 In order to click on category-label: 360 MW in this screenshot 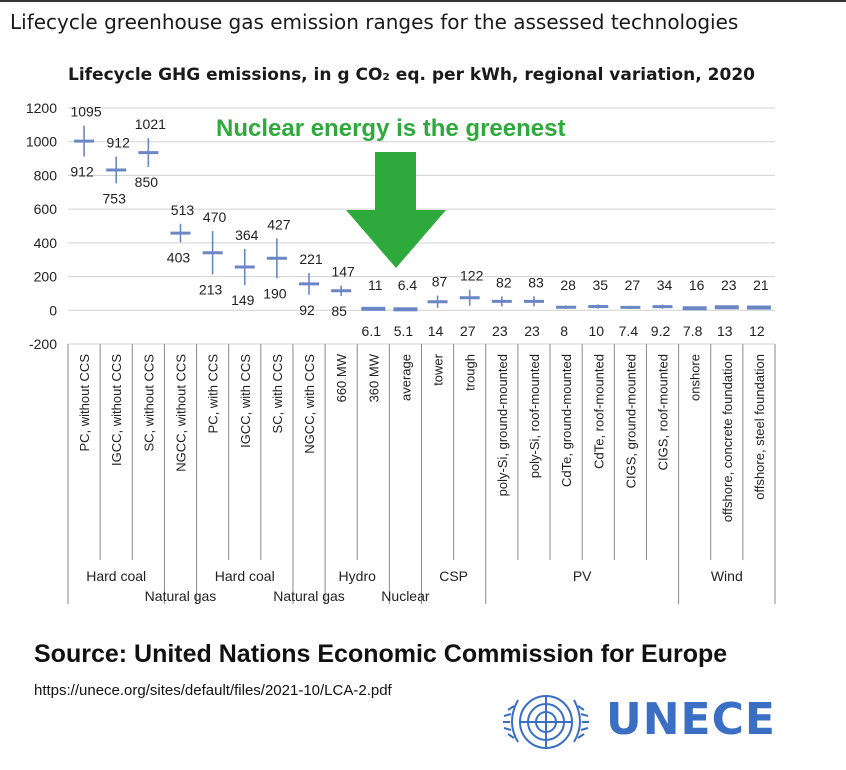, I will do `click(373, 377)`.